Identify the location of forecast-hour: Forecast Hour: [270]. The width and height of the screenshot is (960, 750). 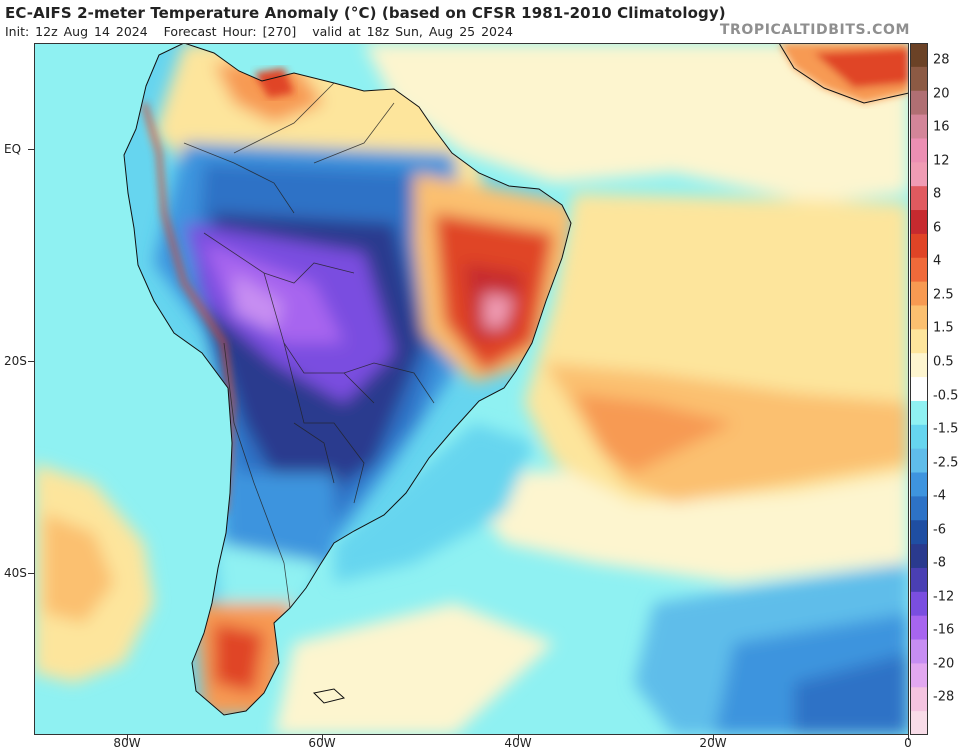
(230, 31).